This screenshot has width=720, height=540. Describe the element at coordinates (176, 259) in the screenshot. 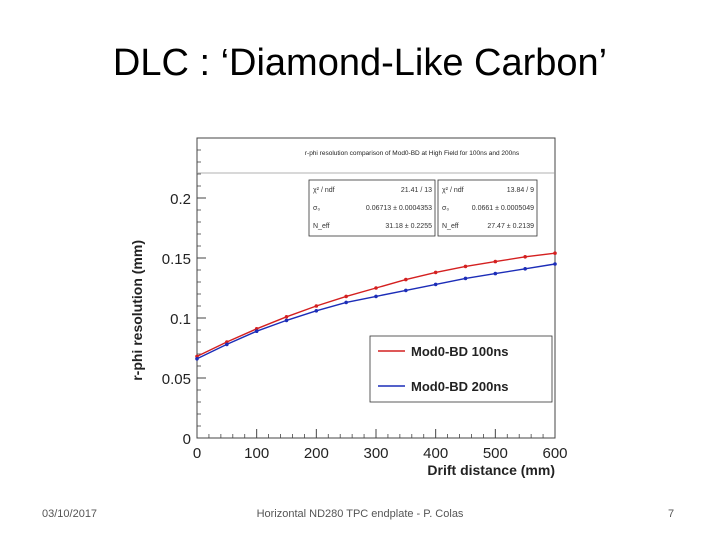

I see `y-tick-label: 0.15` at that location.